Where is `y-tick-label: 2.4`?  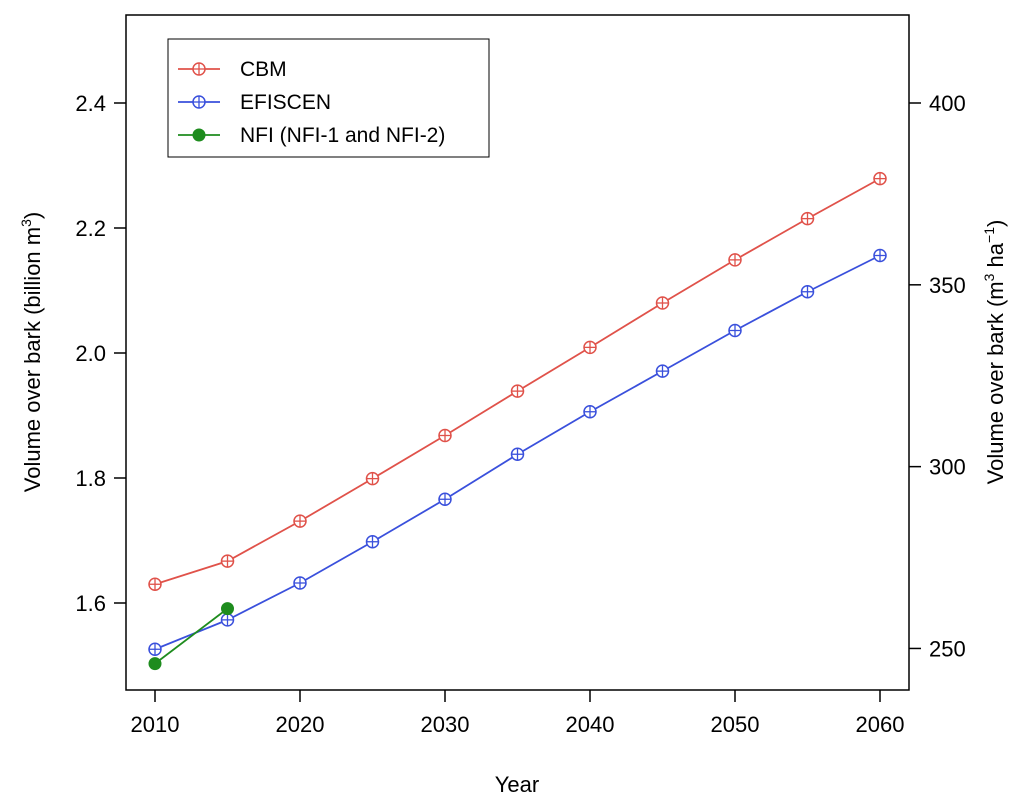
y-tick-label: 2.4 is located at coordinates (90, 103).